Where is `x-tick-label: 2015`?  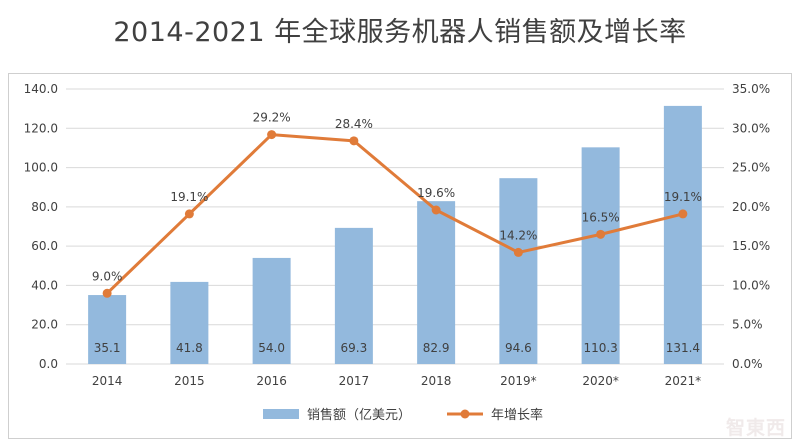 x-tick-label: 2015 is located at coordinates (189, 381).